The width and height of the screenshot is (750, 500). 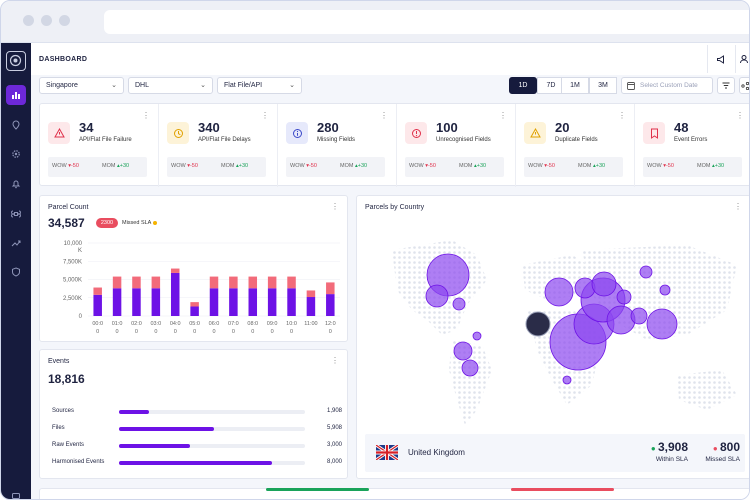 What do you see at coordinates (475, 166) in the screenshot?
I see `up-arrow-icon: ▴` at bounding box center [475, 166].